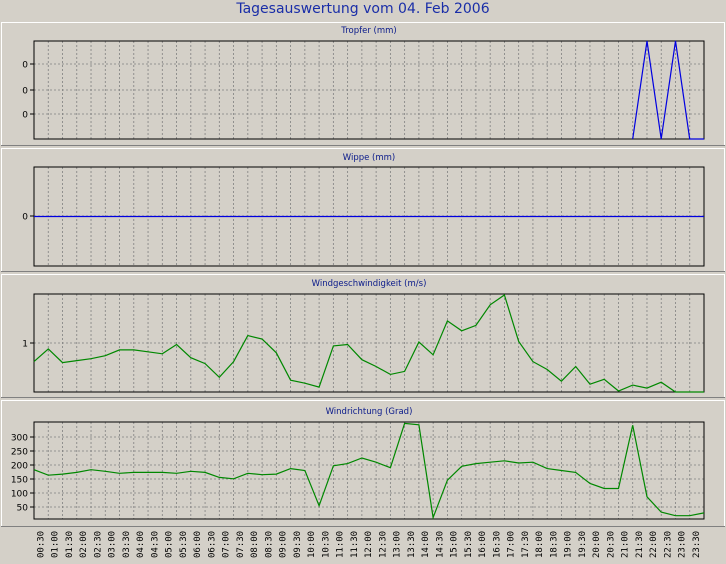 This screenshot has height=564, width=726. Describe the element at coordinates (369, 544) in the screenshot. I see `x-tick-label: 12:00` at that location.